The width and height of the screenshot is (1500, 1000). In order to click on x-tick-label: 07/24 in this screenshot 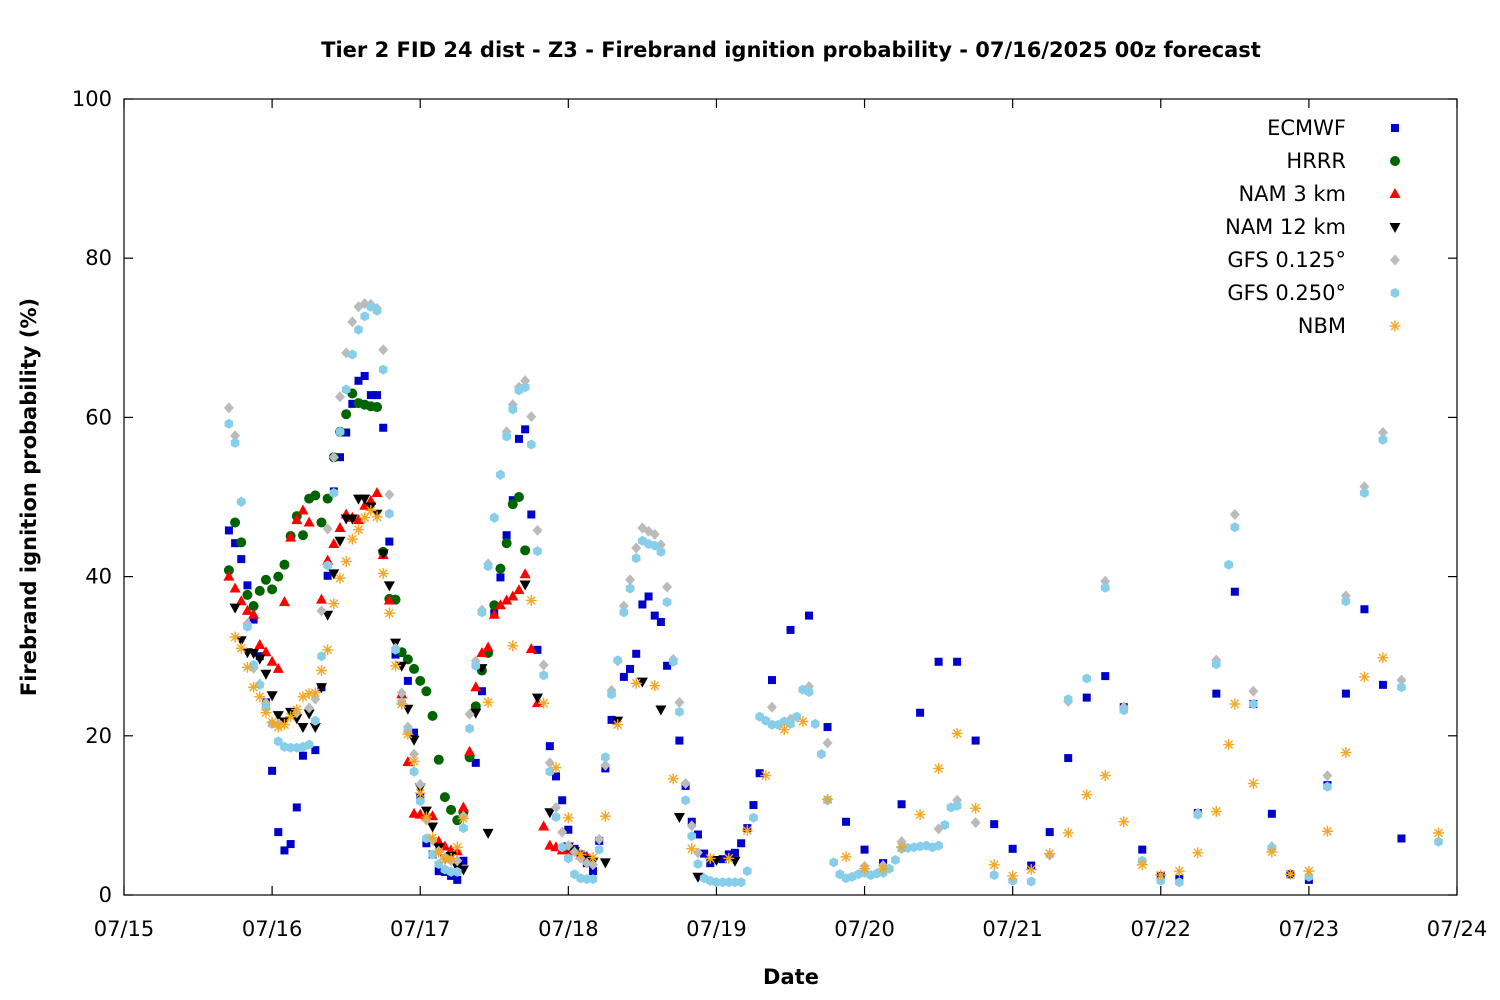, I will do `click(1457, 929)`.